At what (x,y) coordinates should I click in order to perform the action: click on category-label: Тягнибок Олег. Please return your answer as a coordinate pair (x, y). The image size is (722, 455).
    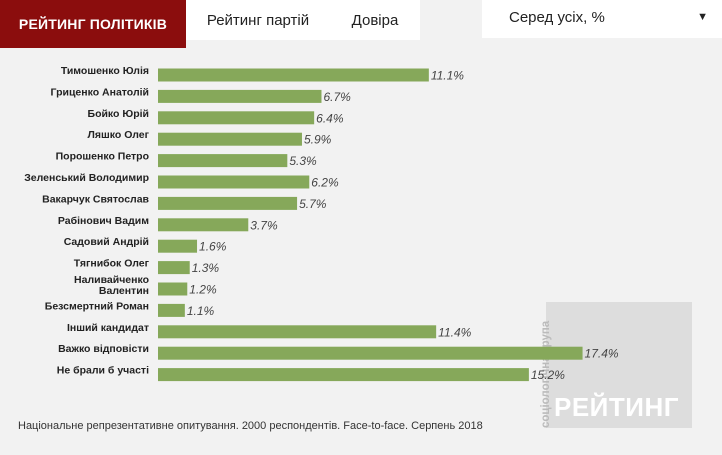
    Looking at the image, I should click on (112, 264).